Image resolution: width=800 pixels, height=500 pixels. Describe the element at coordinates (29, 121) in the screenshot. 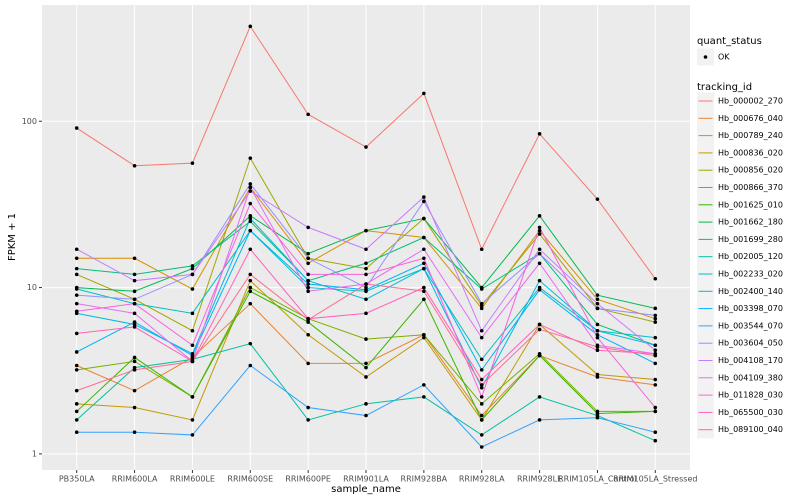

I see `y-tick-label: 100` at that location.